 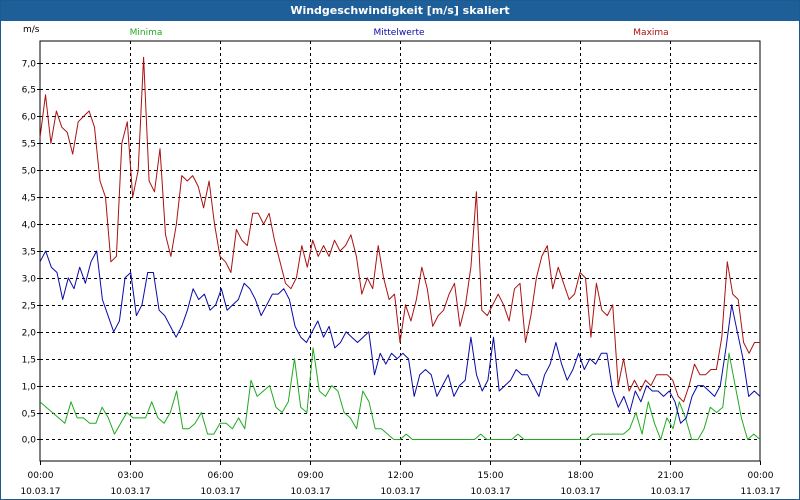 I want to click on chart-legend: Minima Mittelwerte Maxima, so click(x=399, y=33).